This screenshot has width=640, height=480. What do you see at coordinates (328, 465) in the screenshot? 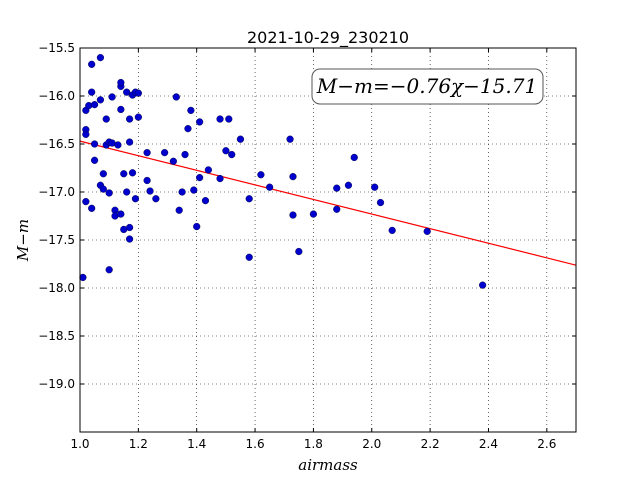
I see `x-axis-label: airmass` at bounding box center [328, 465].